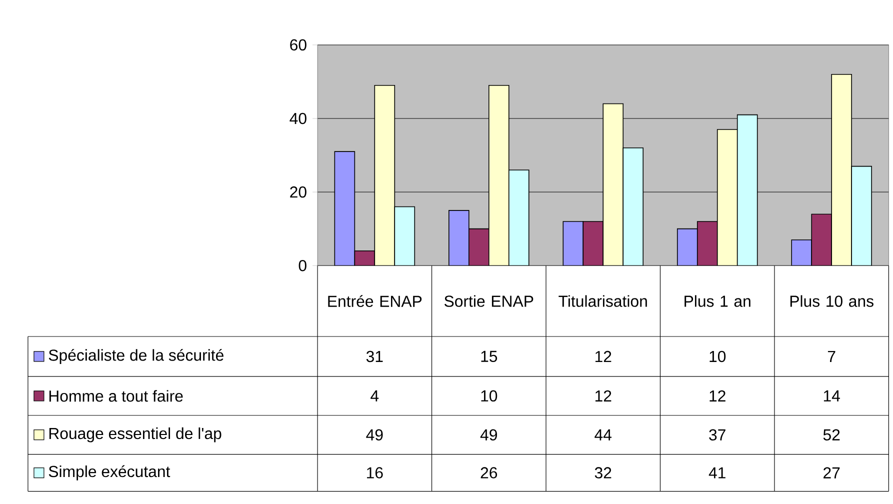 The width and height of the screenshot is (893, 504). Describe the element at coordinates (489, 356) in the screenshot. I see `data-label: 15` at that location.